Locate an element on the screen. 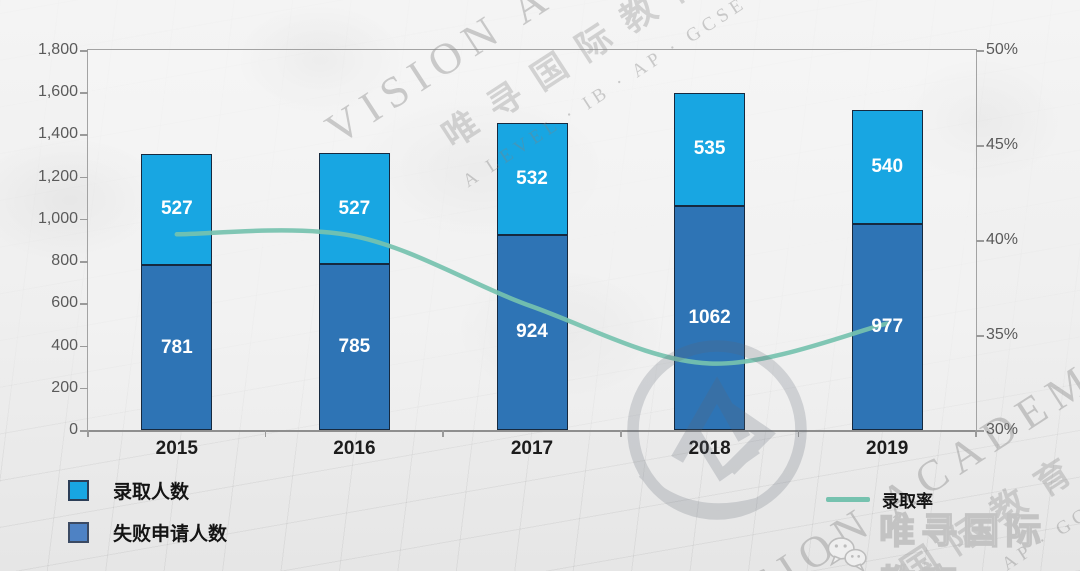 The height and width of the screenshot is (571, 1080). y-axis-left-tick-label: 1,400 is located at coordinates (57, 134).